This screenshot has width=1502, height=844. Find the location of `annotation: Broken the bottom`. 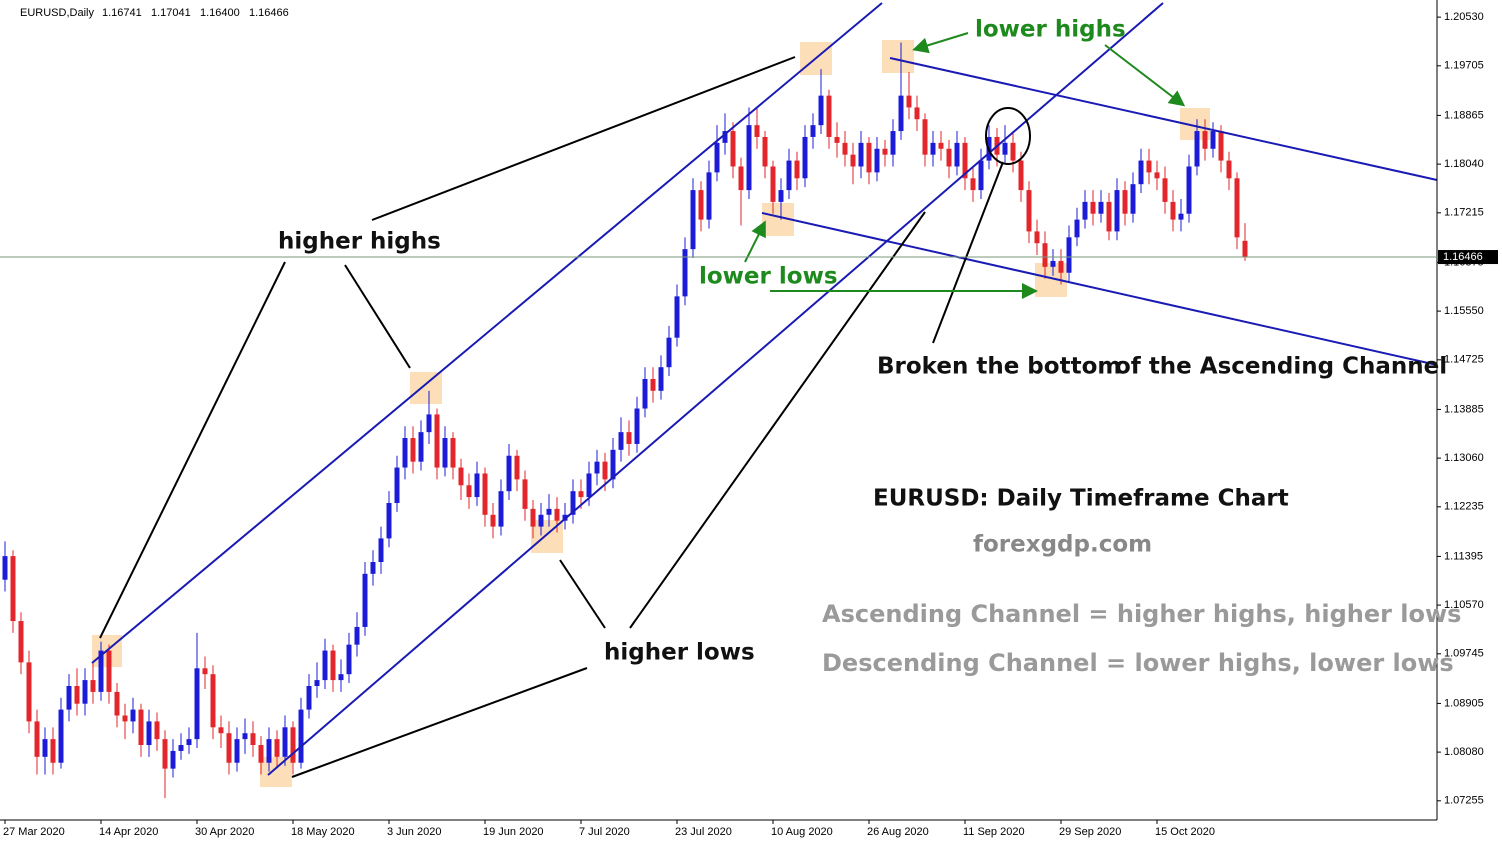

annotation: Broken the bottom is located at coordinates (999, 367).